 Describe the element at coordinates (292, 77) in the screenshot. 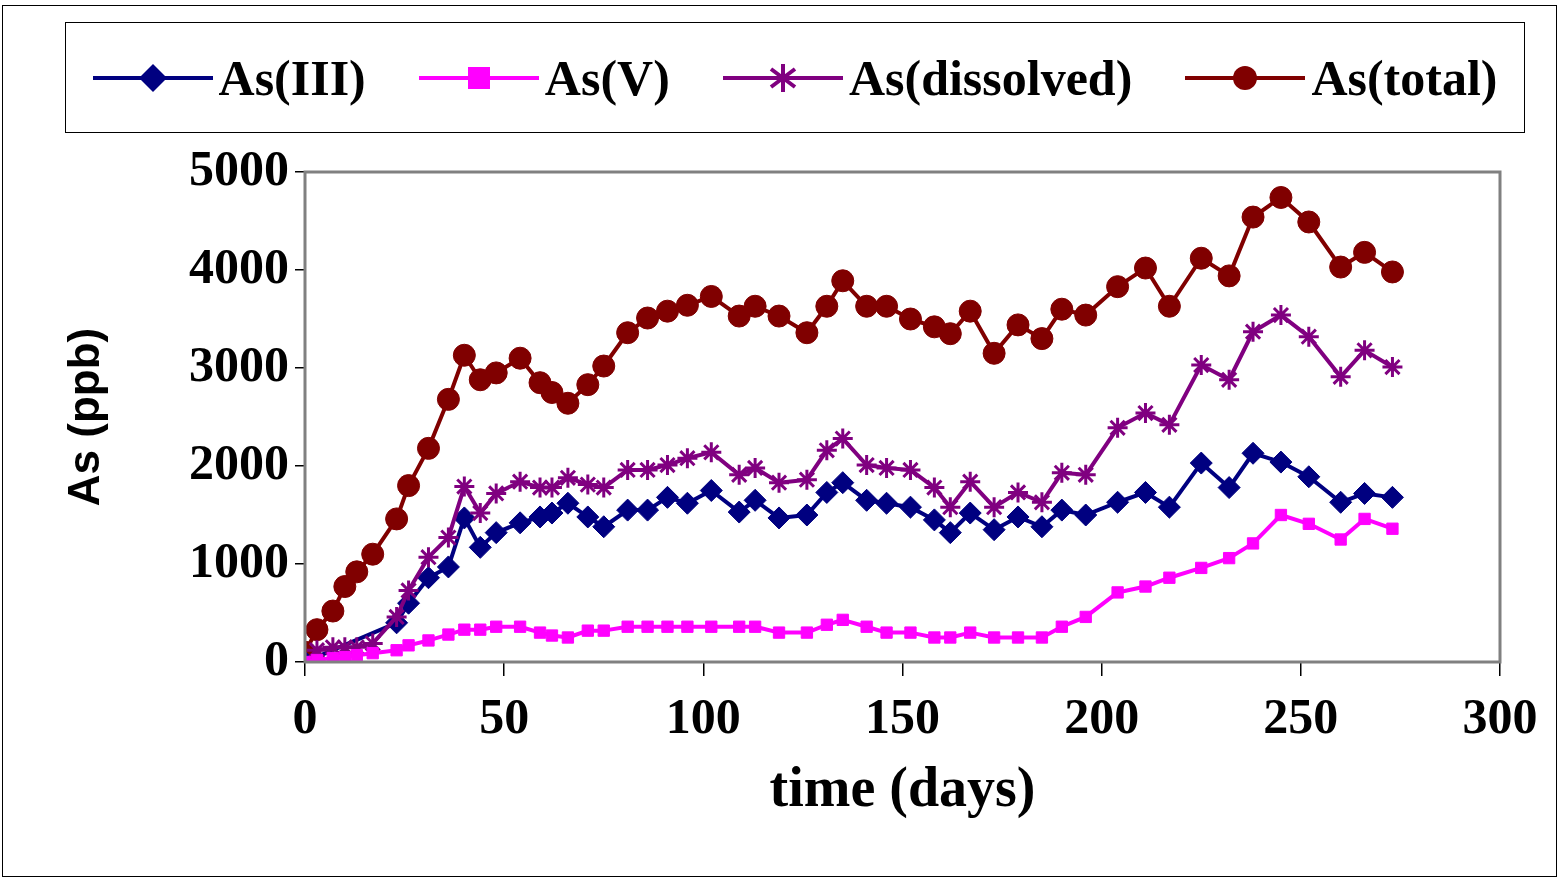

I see `legend-label: As(III)` at that location.